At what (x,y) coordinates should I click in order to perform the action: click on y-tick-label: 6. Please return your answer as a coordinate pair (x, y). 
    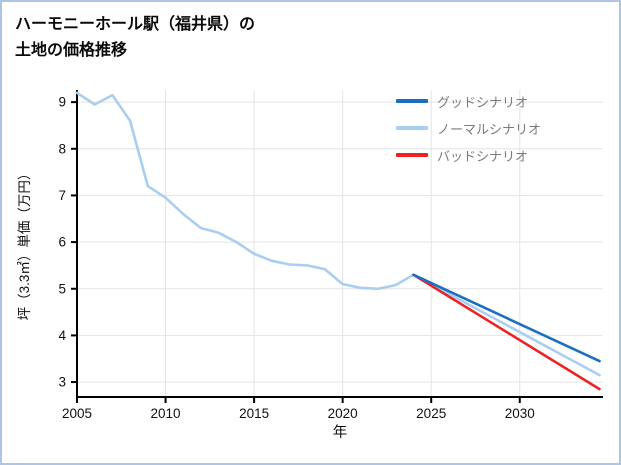
    Looking at the image, I should click on (62, 242).